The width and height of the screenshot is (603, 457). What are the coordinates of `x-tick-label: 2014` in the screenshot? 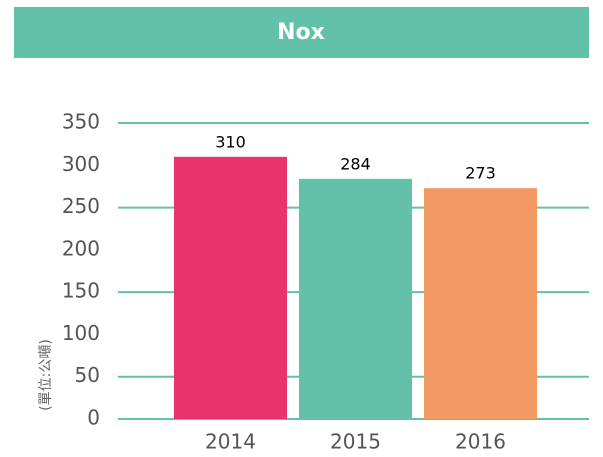 It's located at (230, 442).